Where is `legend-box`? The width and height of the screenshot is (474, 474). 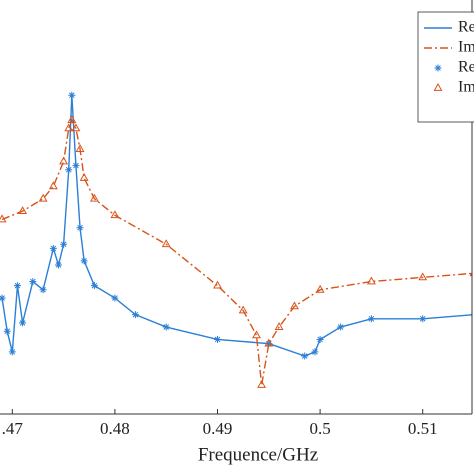 legend-box is located at coordinates (445, 67).